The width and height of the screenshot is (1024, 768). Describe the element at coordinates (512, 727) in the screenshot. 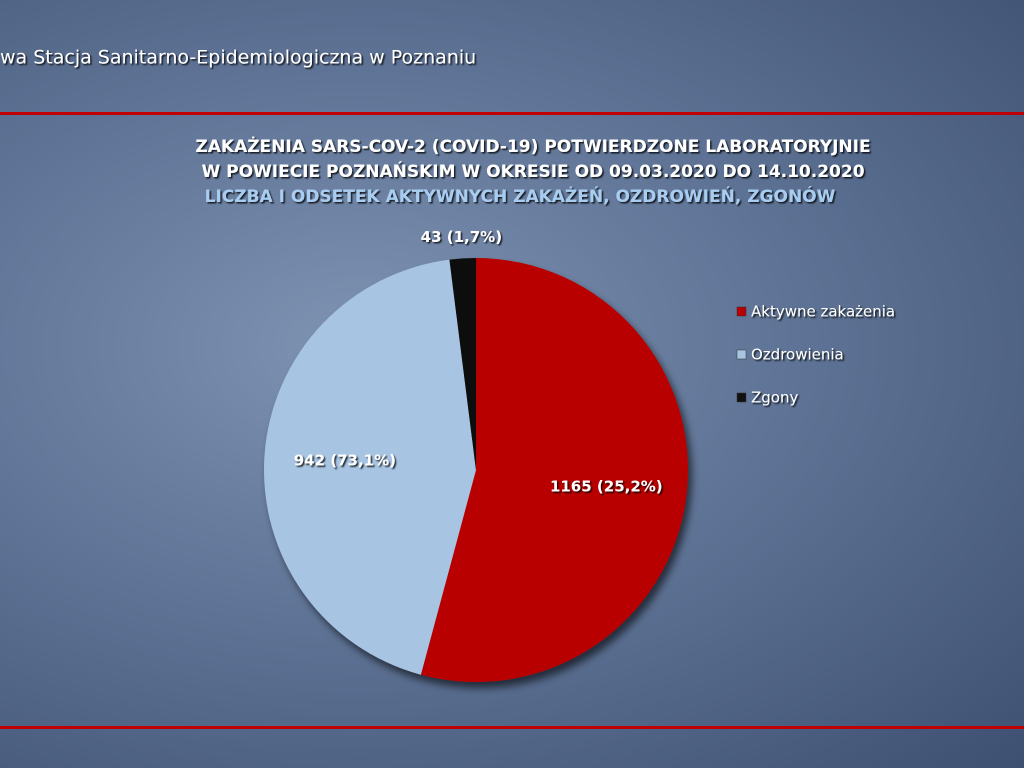

I see `rule-bottom` at that location.